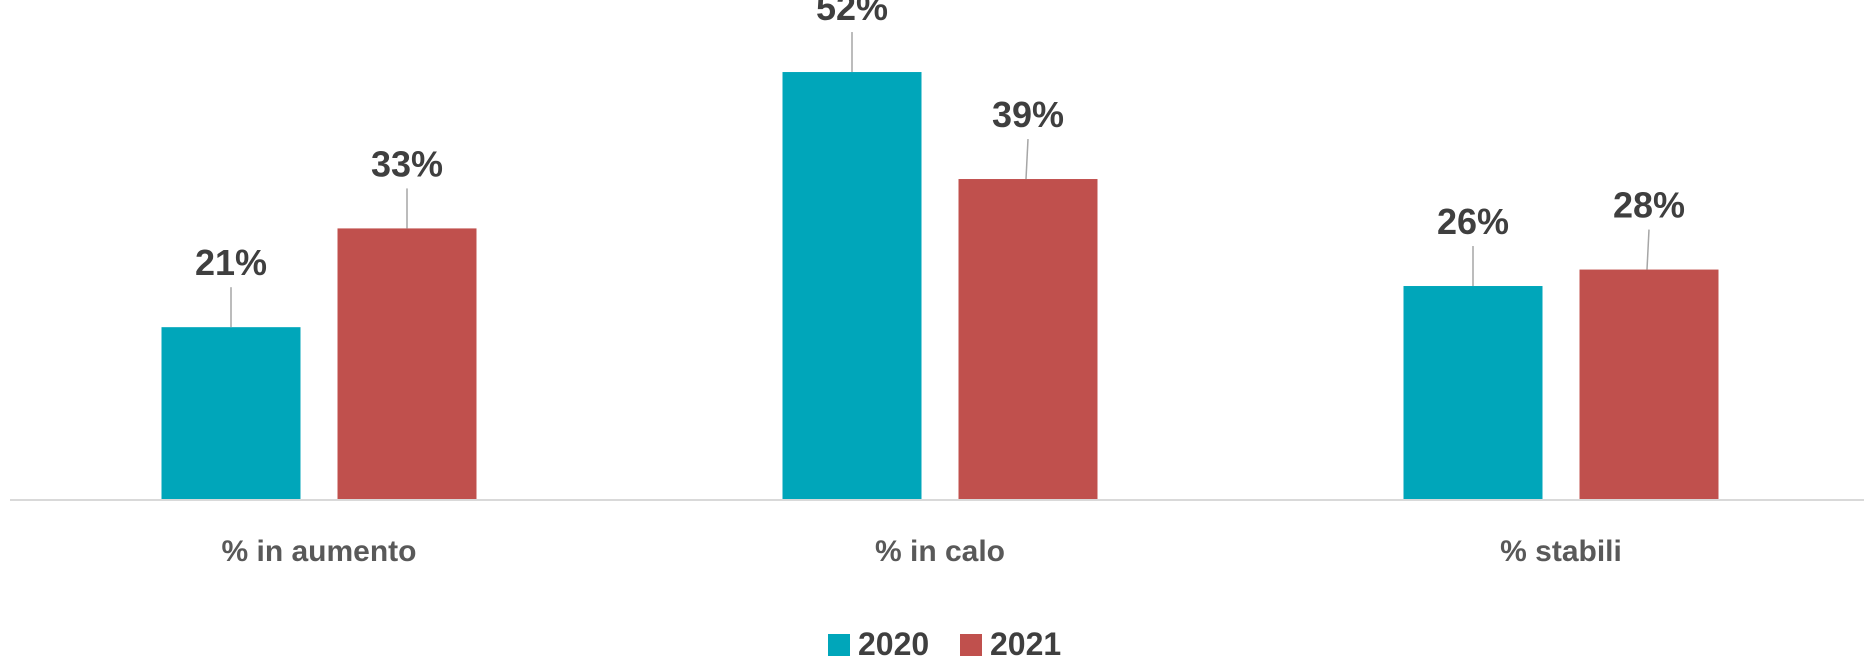 The height and width of the screenshot is (657, 1864). I want to click on data-label-2021-1: 39%, so click(1028, 114).